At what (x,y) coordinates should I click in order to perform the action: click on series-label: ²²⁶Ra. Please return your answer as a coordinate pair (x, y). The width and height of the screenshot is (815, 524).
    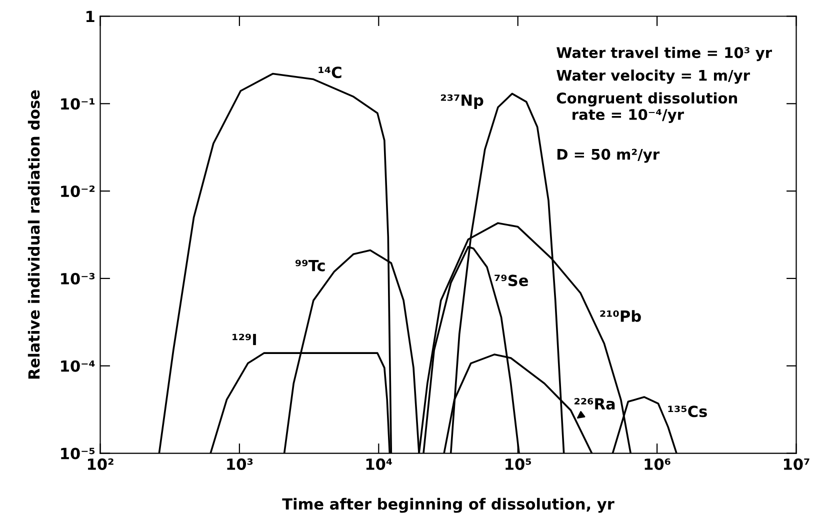
    Looking at the image, I should click on (594, 404).